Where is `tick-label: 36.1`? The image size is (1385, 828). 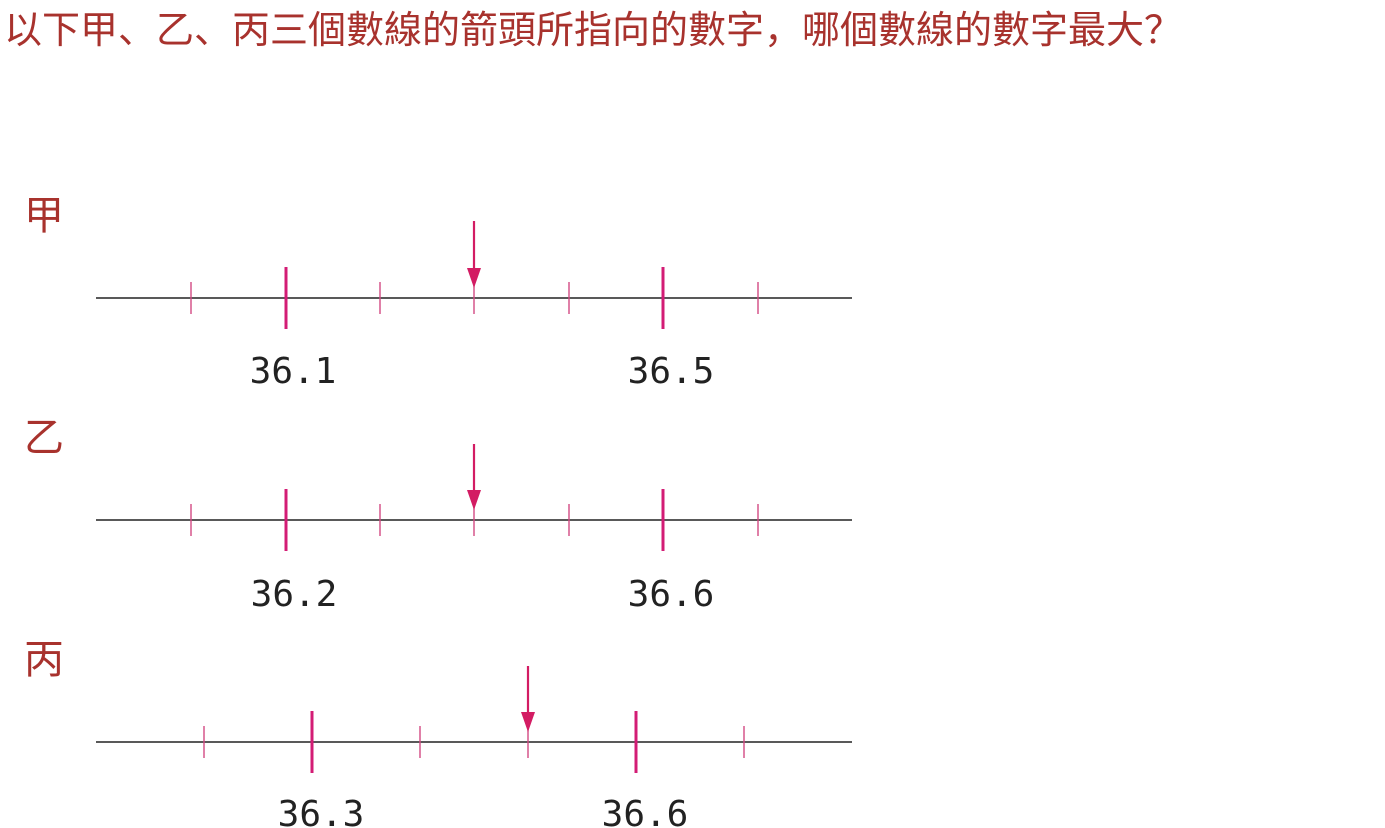 tick-label: 36.1 is located at coordinates (293, 371).